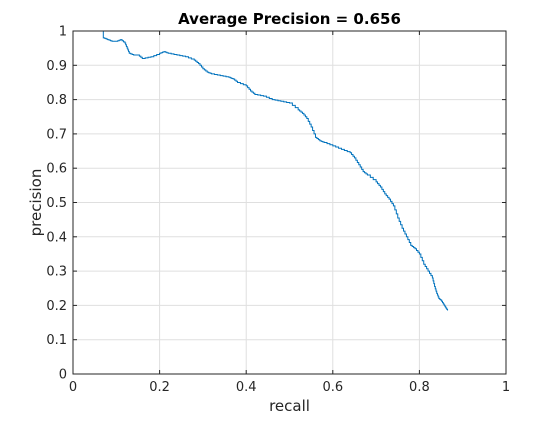 This screenshot has height=424, width=560. I want to click on y-tick-label: 0.4, so click(56, 237).